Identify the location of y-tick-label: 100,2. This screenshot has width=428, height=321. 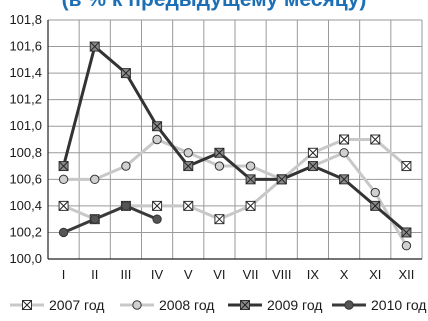
(25, 231).